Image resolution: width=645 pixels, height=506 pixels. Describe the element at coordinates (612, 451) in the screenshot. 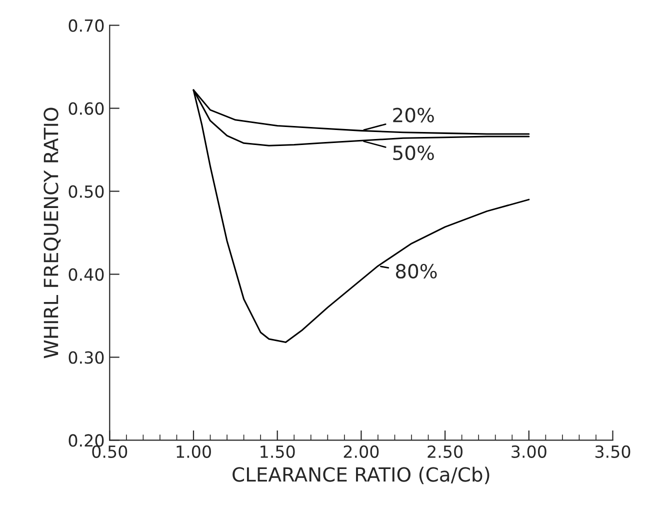

I see `x-tick-label: 3.50` at that location.